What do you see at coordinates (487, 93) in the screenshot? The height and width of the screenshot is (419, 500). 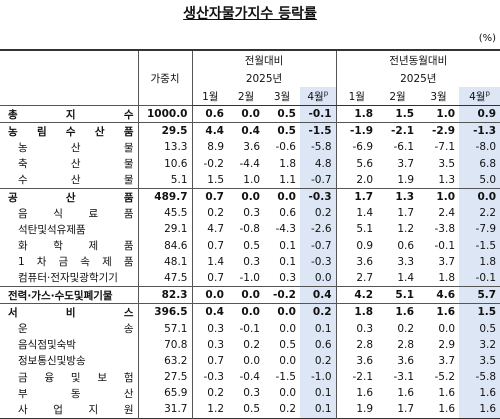 I see `month-mark: p` at bounding box center [487, 93].